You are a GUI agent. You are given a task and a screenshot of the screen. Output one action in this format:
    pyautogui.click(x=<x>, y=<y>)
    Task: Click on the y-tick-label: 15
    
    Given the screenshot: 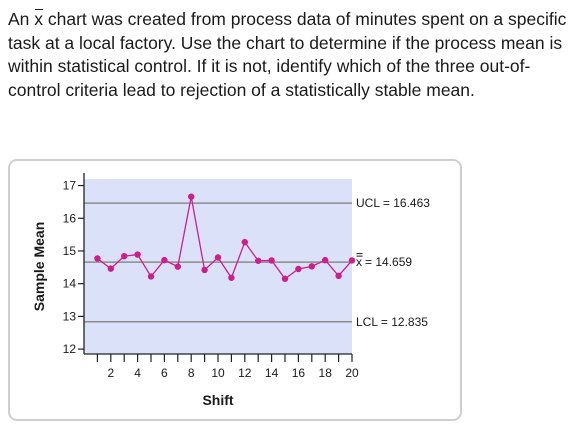 What is the action you would take?
    pyautogui.click(x=70, y=251)
    